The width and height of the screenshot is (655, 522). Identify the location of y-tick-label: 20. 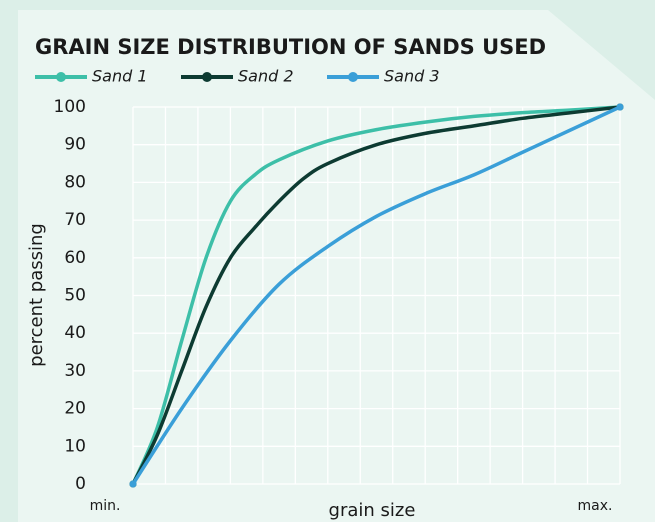
(75, 409).